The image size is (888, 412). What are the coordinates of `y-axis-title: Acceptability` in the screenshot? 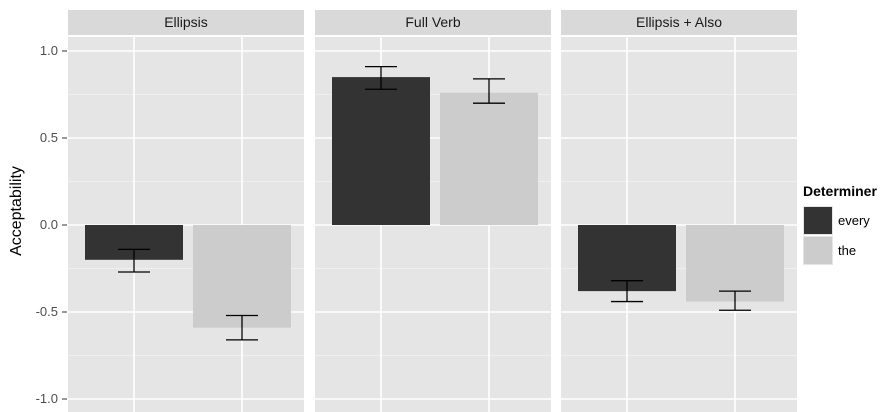 It's located at (16, 211).